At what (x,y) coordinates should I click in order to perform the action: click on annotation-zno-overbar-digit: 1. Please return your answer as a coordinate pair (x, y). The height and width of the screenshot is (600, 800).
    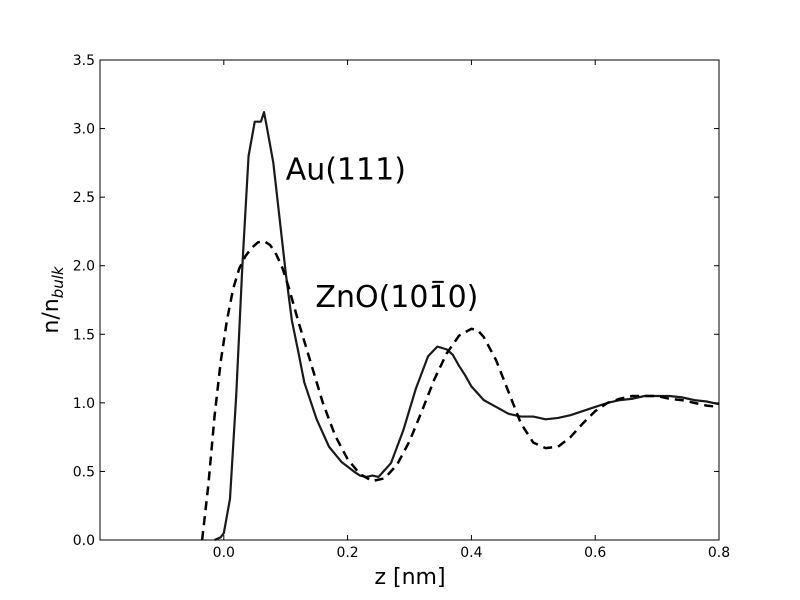
    Looking at the image, I should click on (437, 297).